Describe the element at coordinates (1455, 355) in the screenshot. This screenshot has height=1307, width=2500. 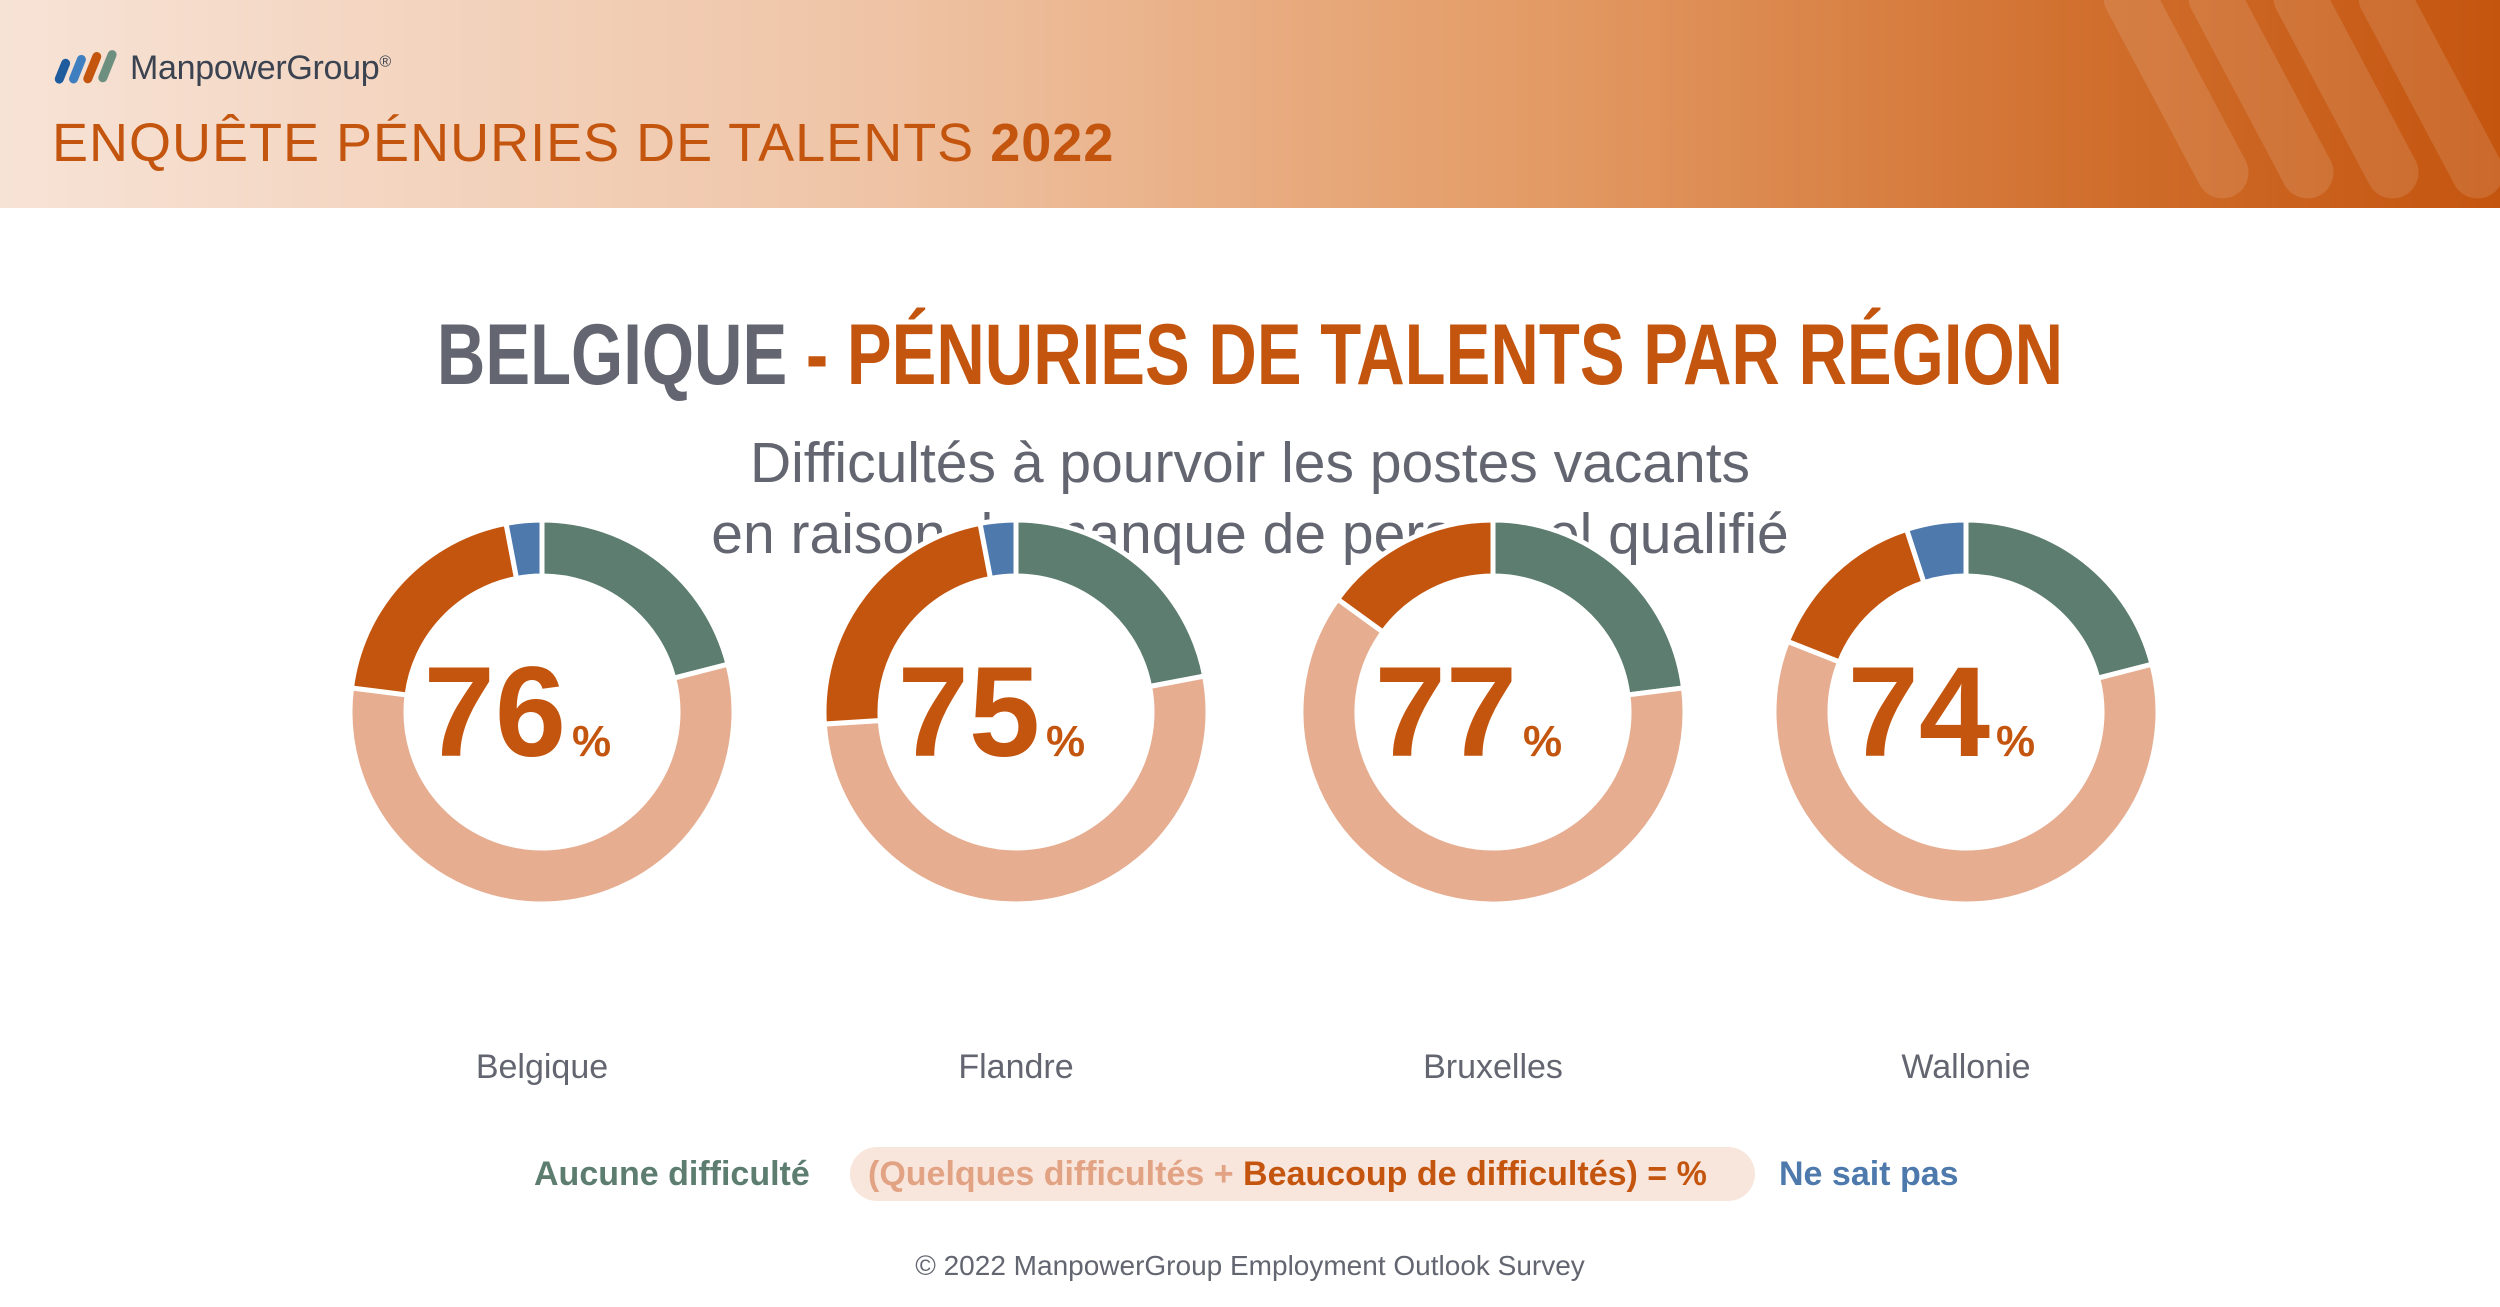
I see `title-topic: PÉNURIES DE TALENTS PAR RÉGION` at that location.